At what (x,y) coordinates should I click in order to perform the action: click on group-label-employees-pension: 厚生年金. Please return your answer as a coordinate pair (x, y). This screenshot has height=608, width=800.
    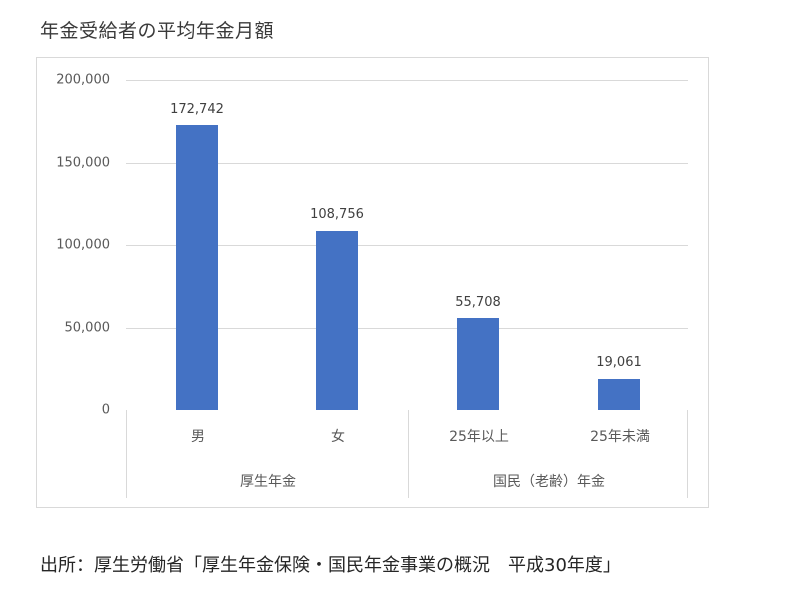
    Looking at the image, I should click on (268, 482).